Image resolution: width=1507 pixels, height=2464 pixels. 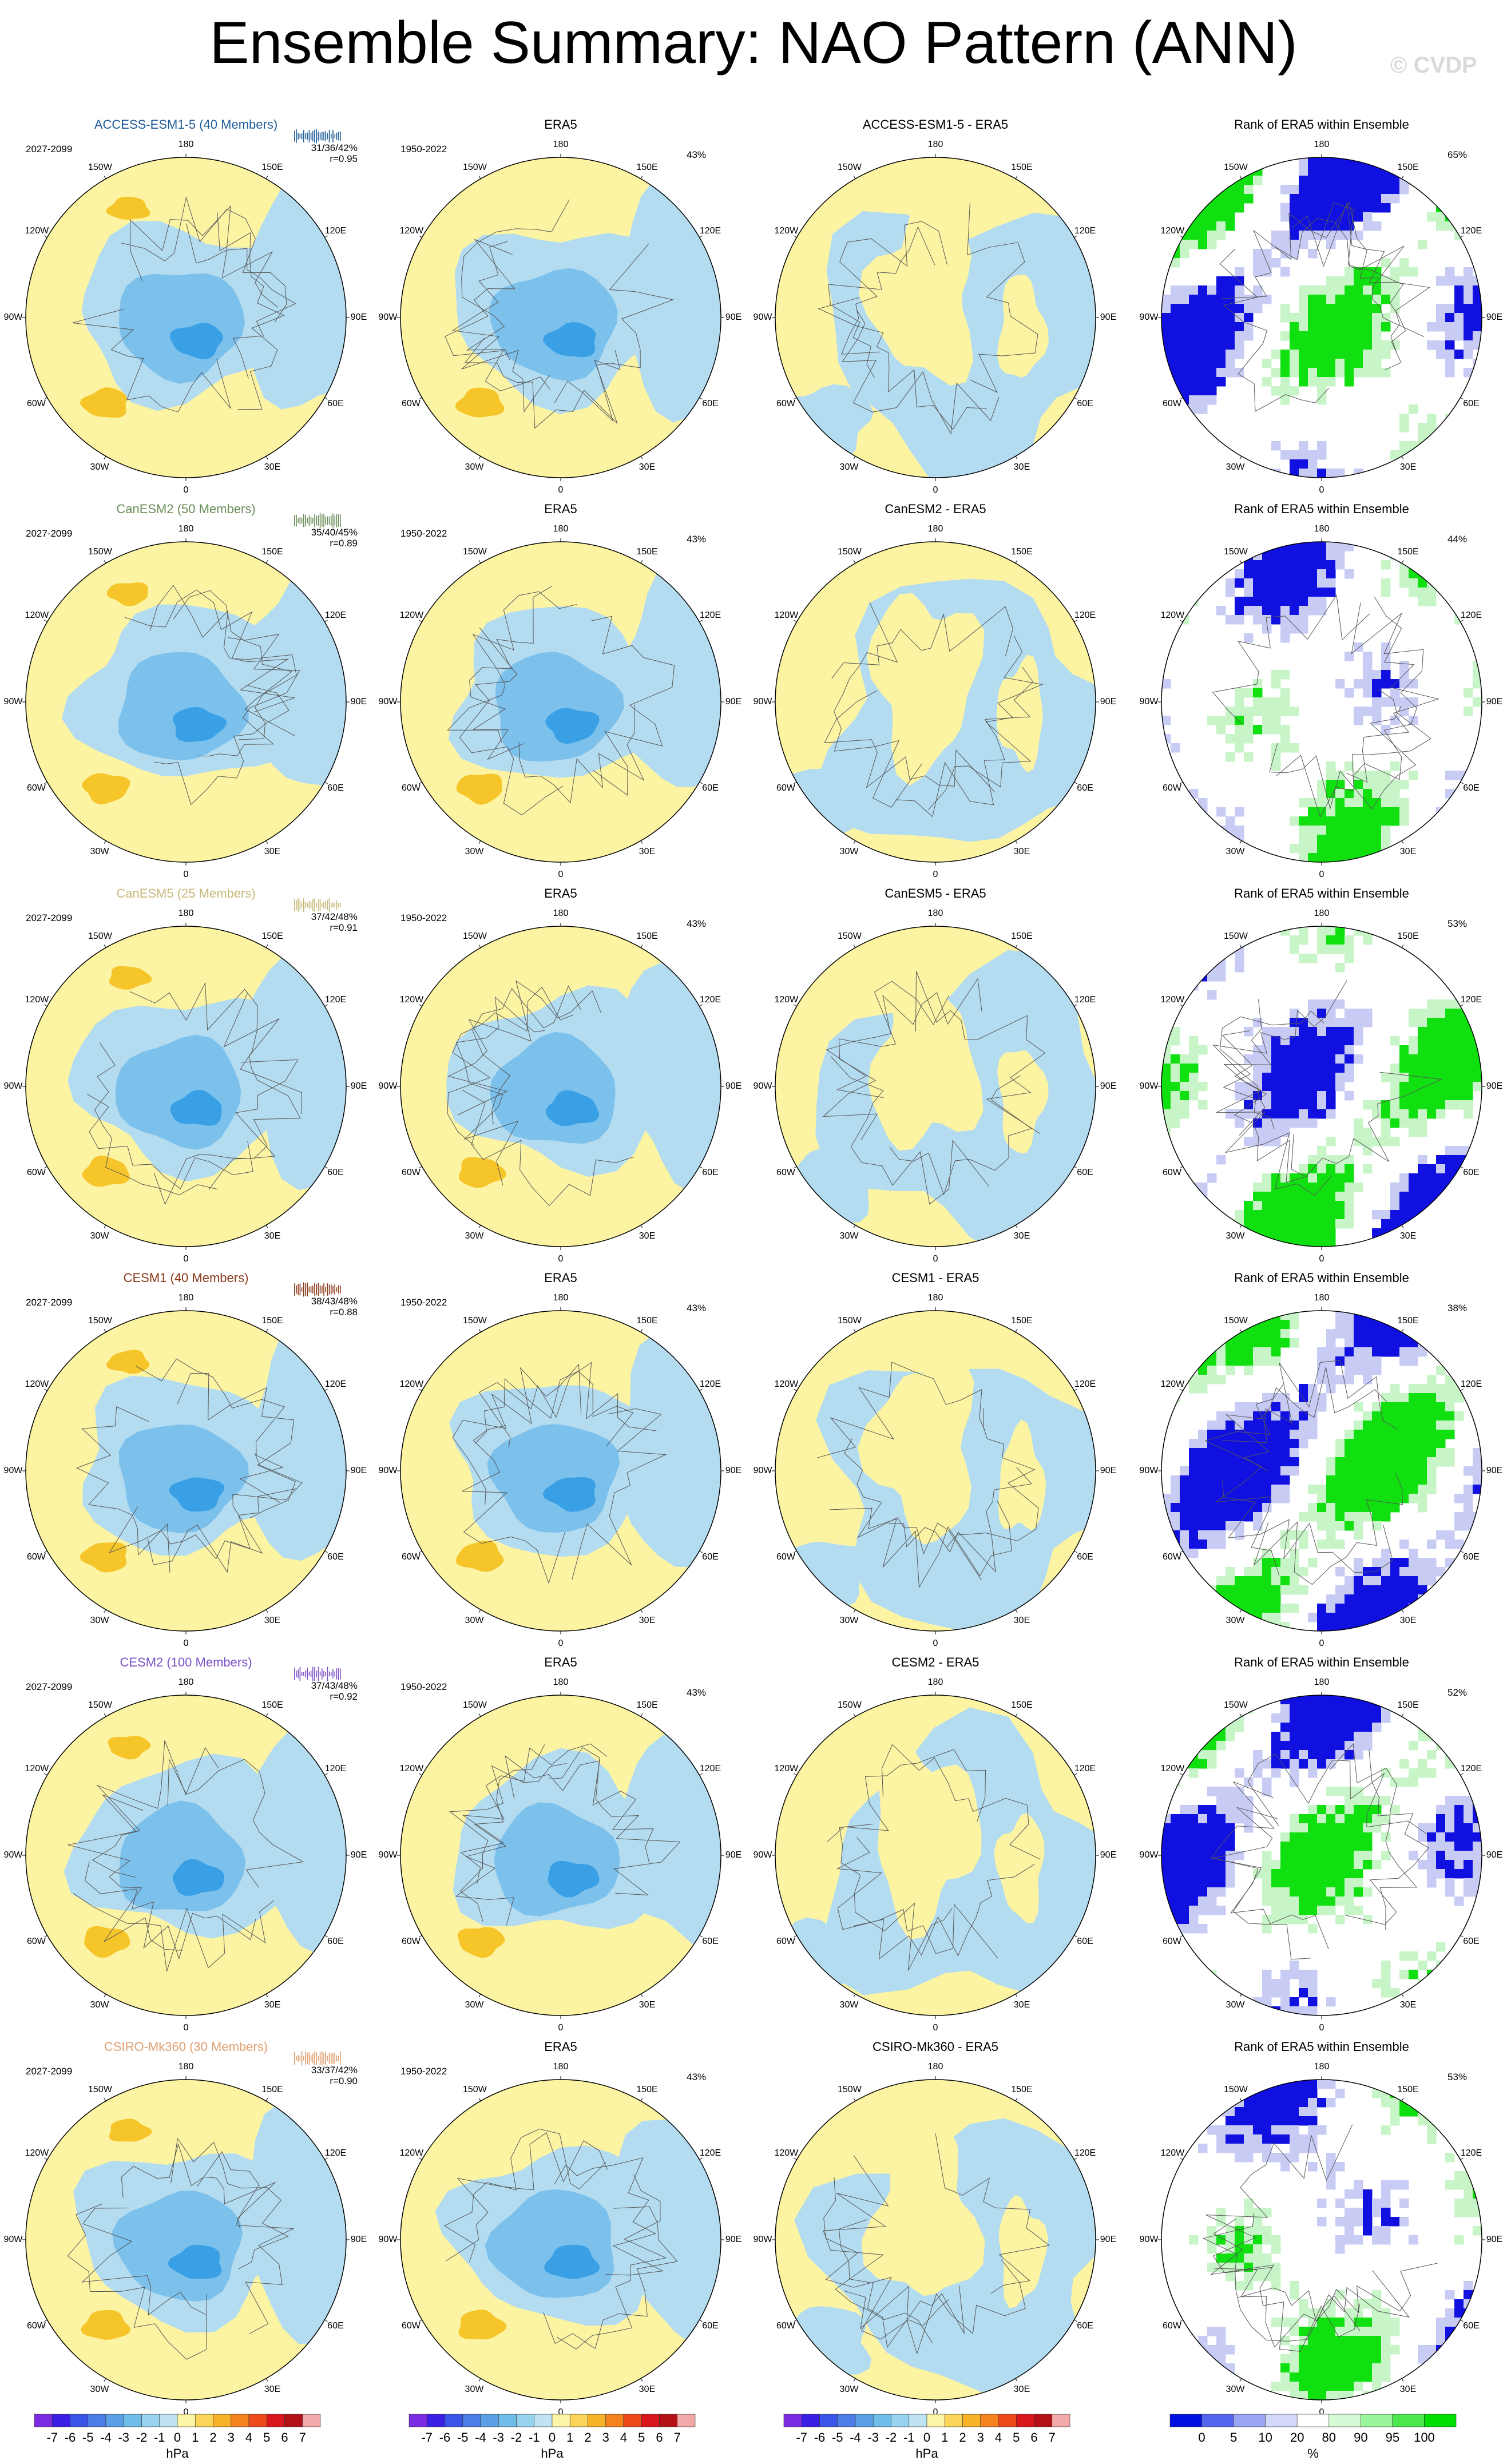 What do you see at coordinates (344, 927) in the screenshot?
I see `stats-r: r=0.91` at bounding box center [344, 927].